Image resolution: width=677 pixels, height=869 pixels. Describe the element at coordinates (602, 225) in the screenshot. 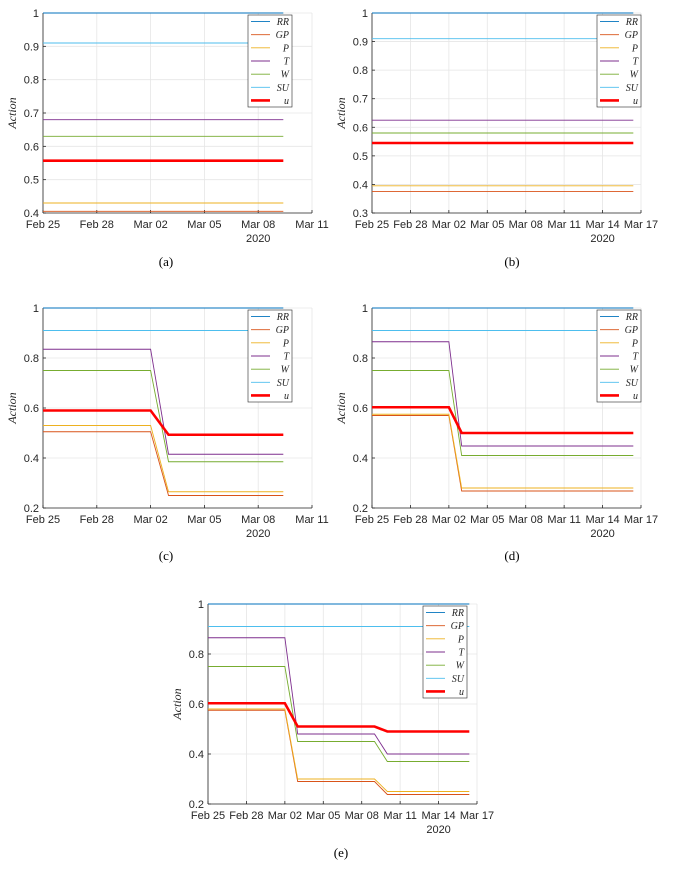

I see `x-tick-label: Mar 14` at that location.